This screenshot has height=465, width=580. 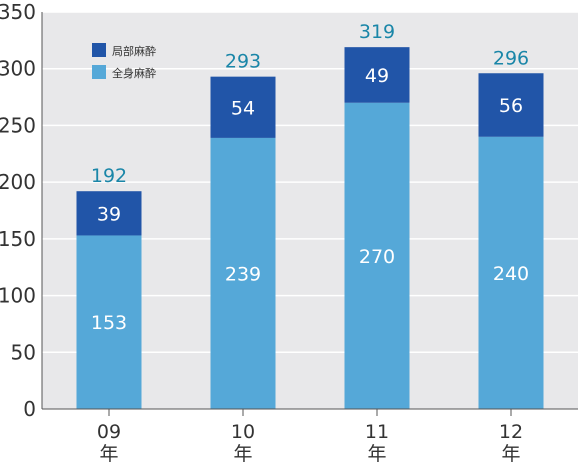 What do you see at coordinates (124, 61) in the screenshot?
I see `legend: 局部麻酔 全身麻酔` at bounding box center [124, 61].